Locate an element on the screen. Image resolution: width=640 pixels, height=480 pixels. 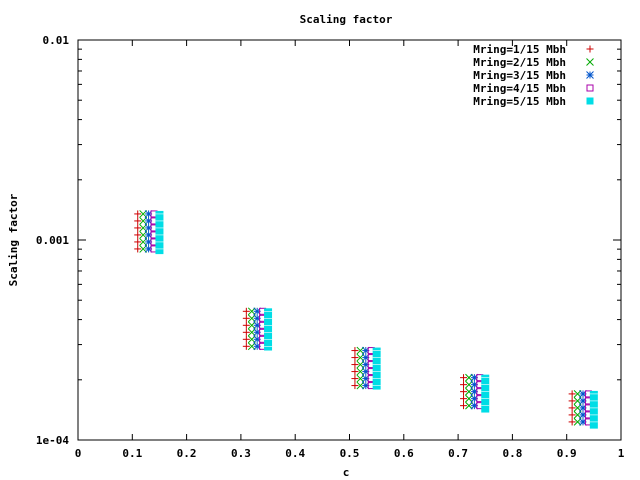
legend-item: Mring=2/15 Mbh is located at coordinates (533, 62).